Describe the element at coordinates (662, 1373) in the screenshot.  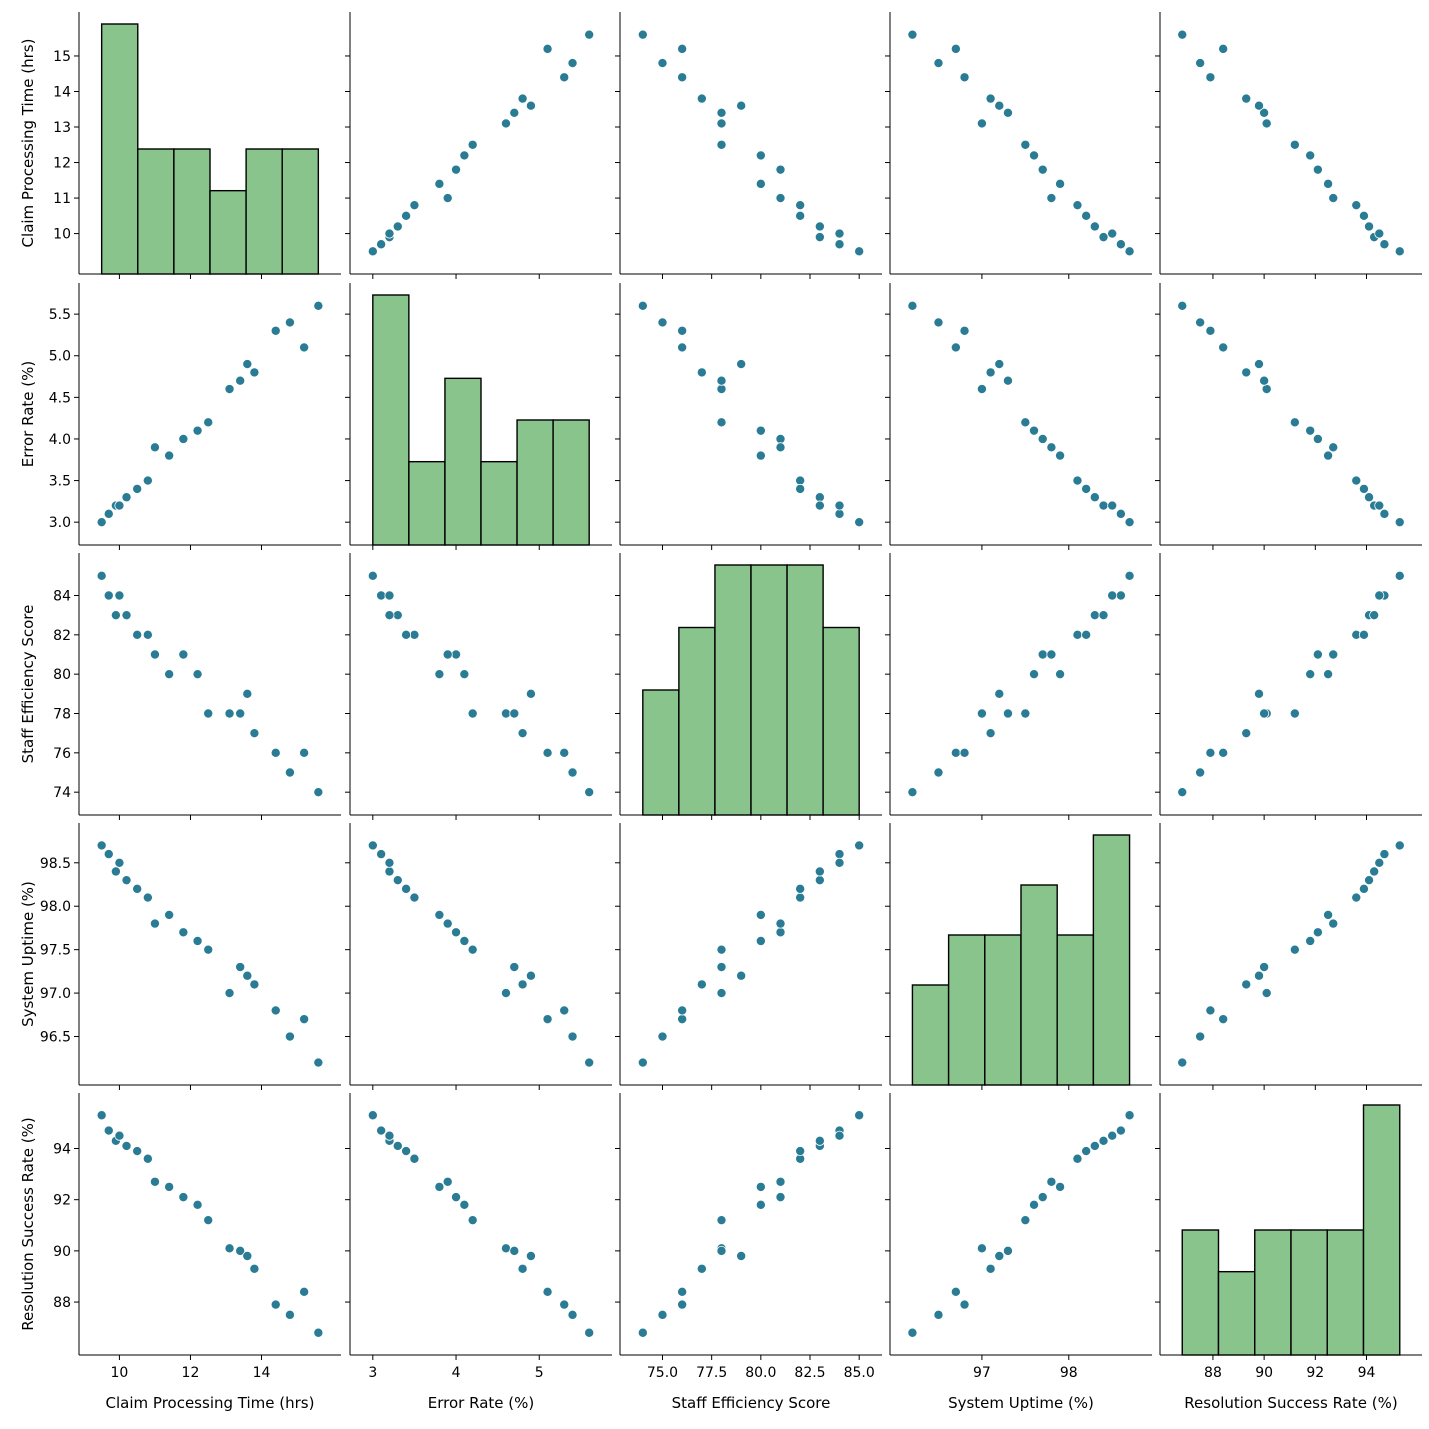
I see `x-tick-label: 75.0` at that location.